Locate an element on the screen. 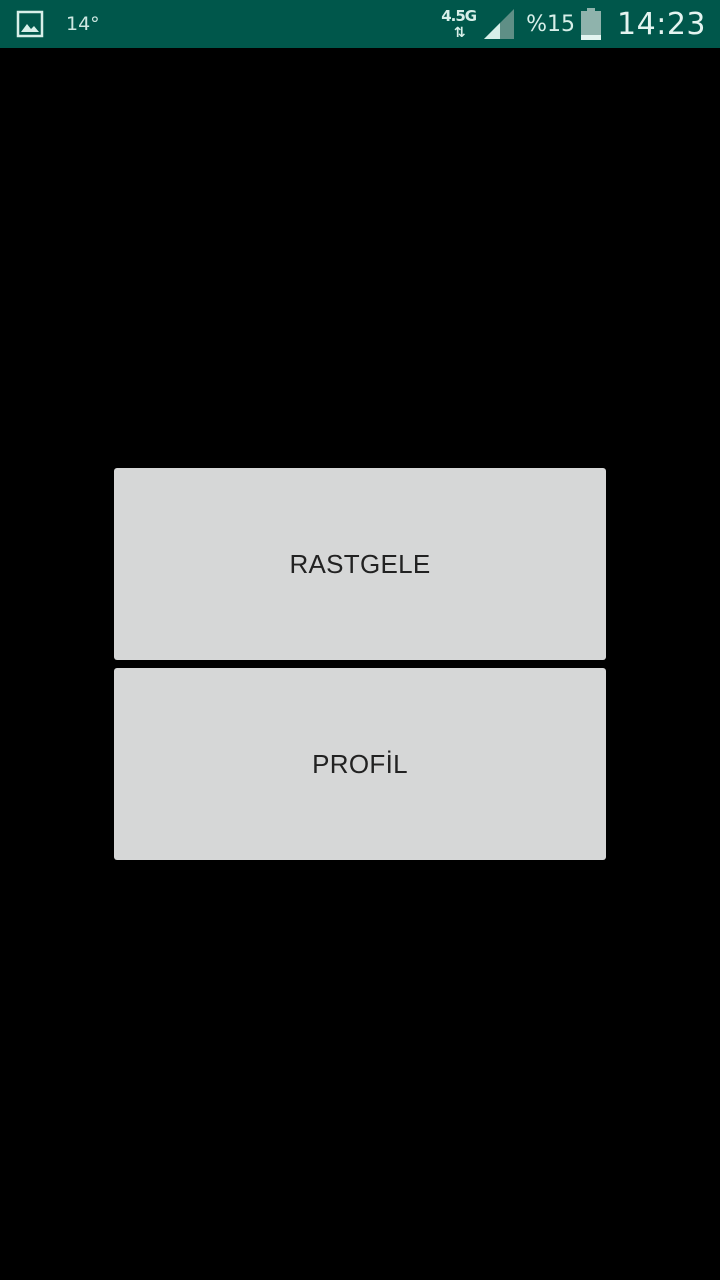 The height and width of the screenshot is (1280, 720). status-bar: 14° 4.5G ⇅ %15 14:23 is located at coordinates (360, 24).